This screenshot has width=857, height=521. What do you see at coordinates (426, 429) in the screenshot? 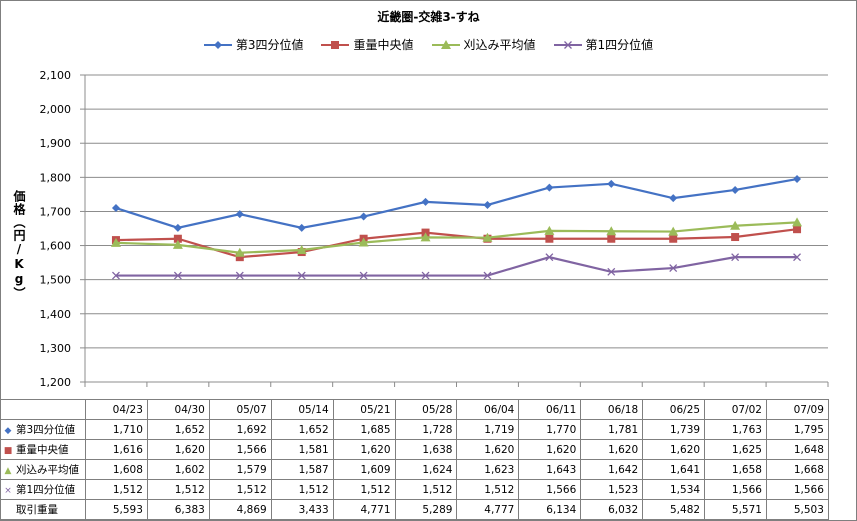
I see `table-cell: 1,728` at bounding box center [426, 429].